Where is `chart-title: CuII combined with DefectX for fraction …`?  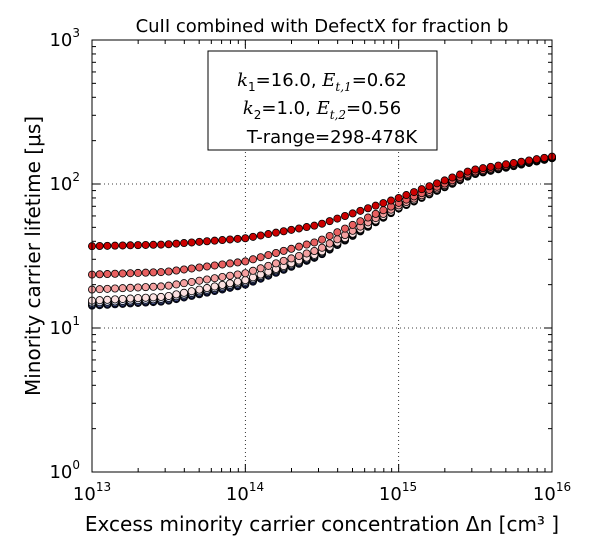
chart-title: CuII combined with DefectX for fraction … is located at coordinates (322, 26).